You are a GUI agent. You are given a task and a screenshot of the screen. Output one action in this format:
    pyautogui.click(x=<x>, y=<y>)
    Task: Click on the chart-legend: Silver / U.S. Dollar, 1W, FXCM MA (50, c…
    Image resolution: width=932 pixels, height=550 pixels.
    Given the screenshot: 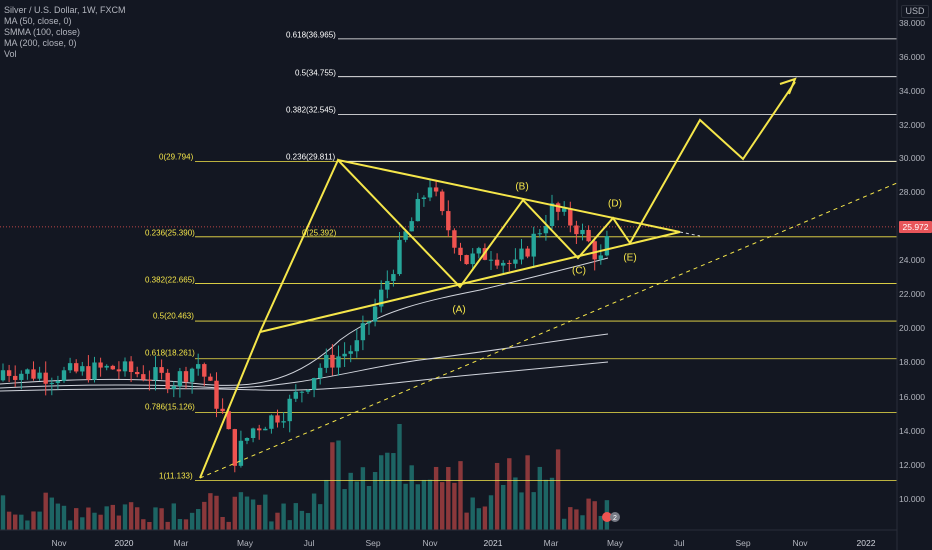 What is the action you would take?
    pyautogui.click(x=65, y=32)
    